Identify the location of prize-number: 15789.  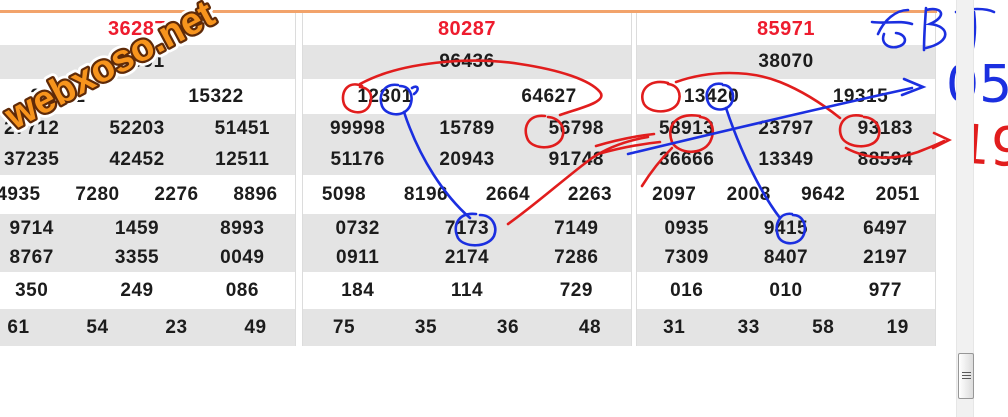
(467, 129).